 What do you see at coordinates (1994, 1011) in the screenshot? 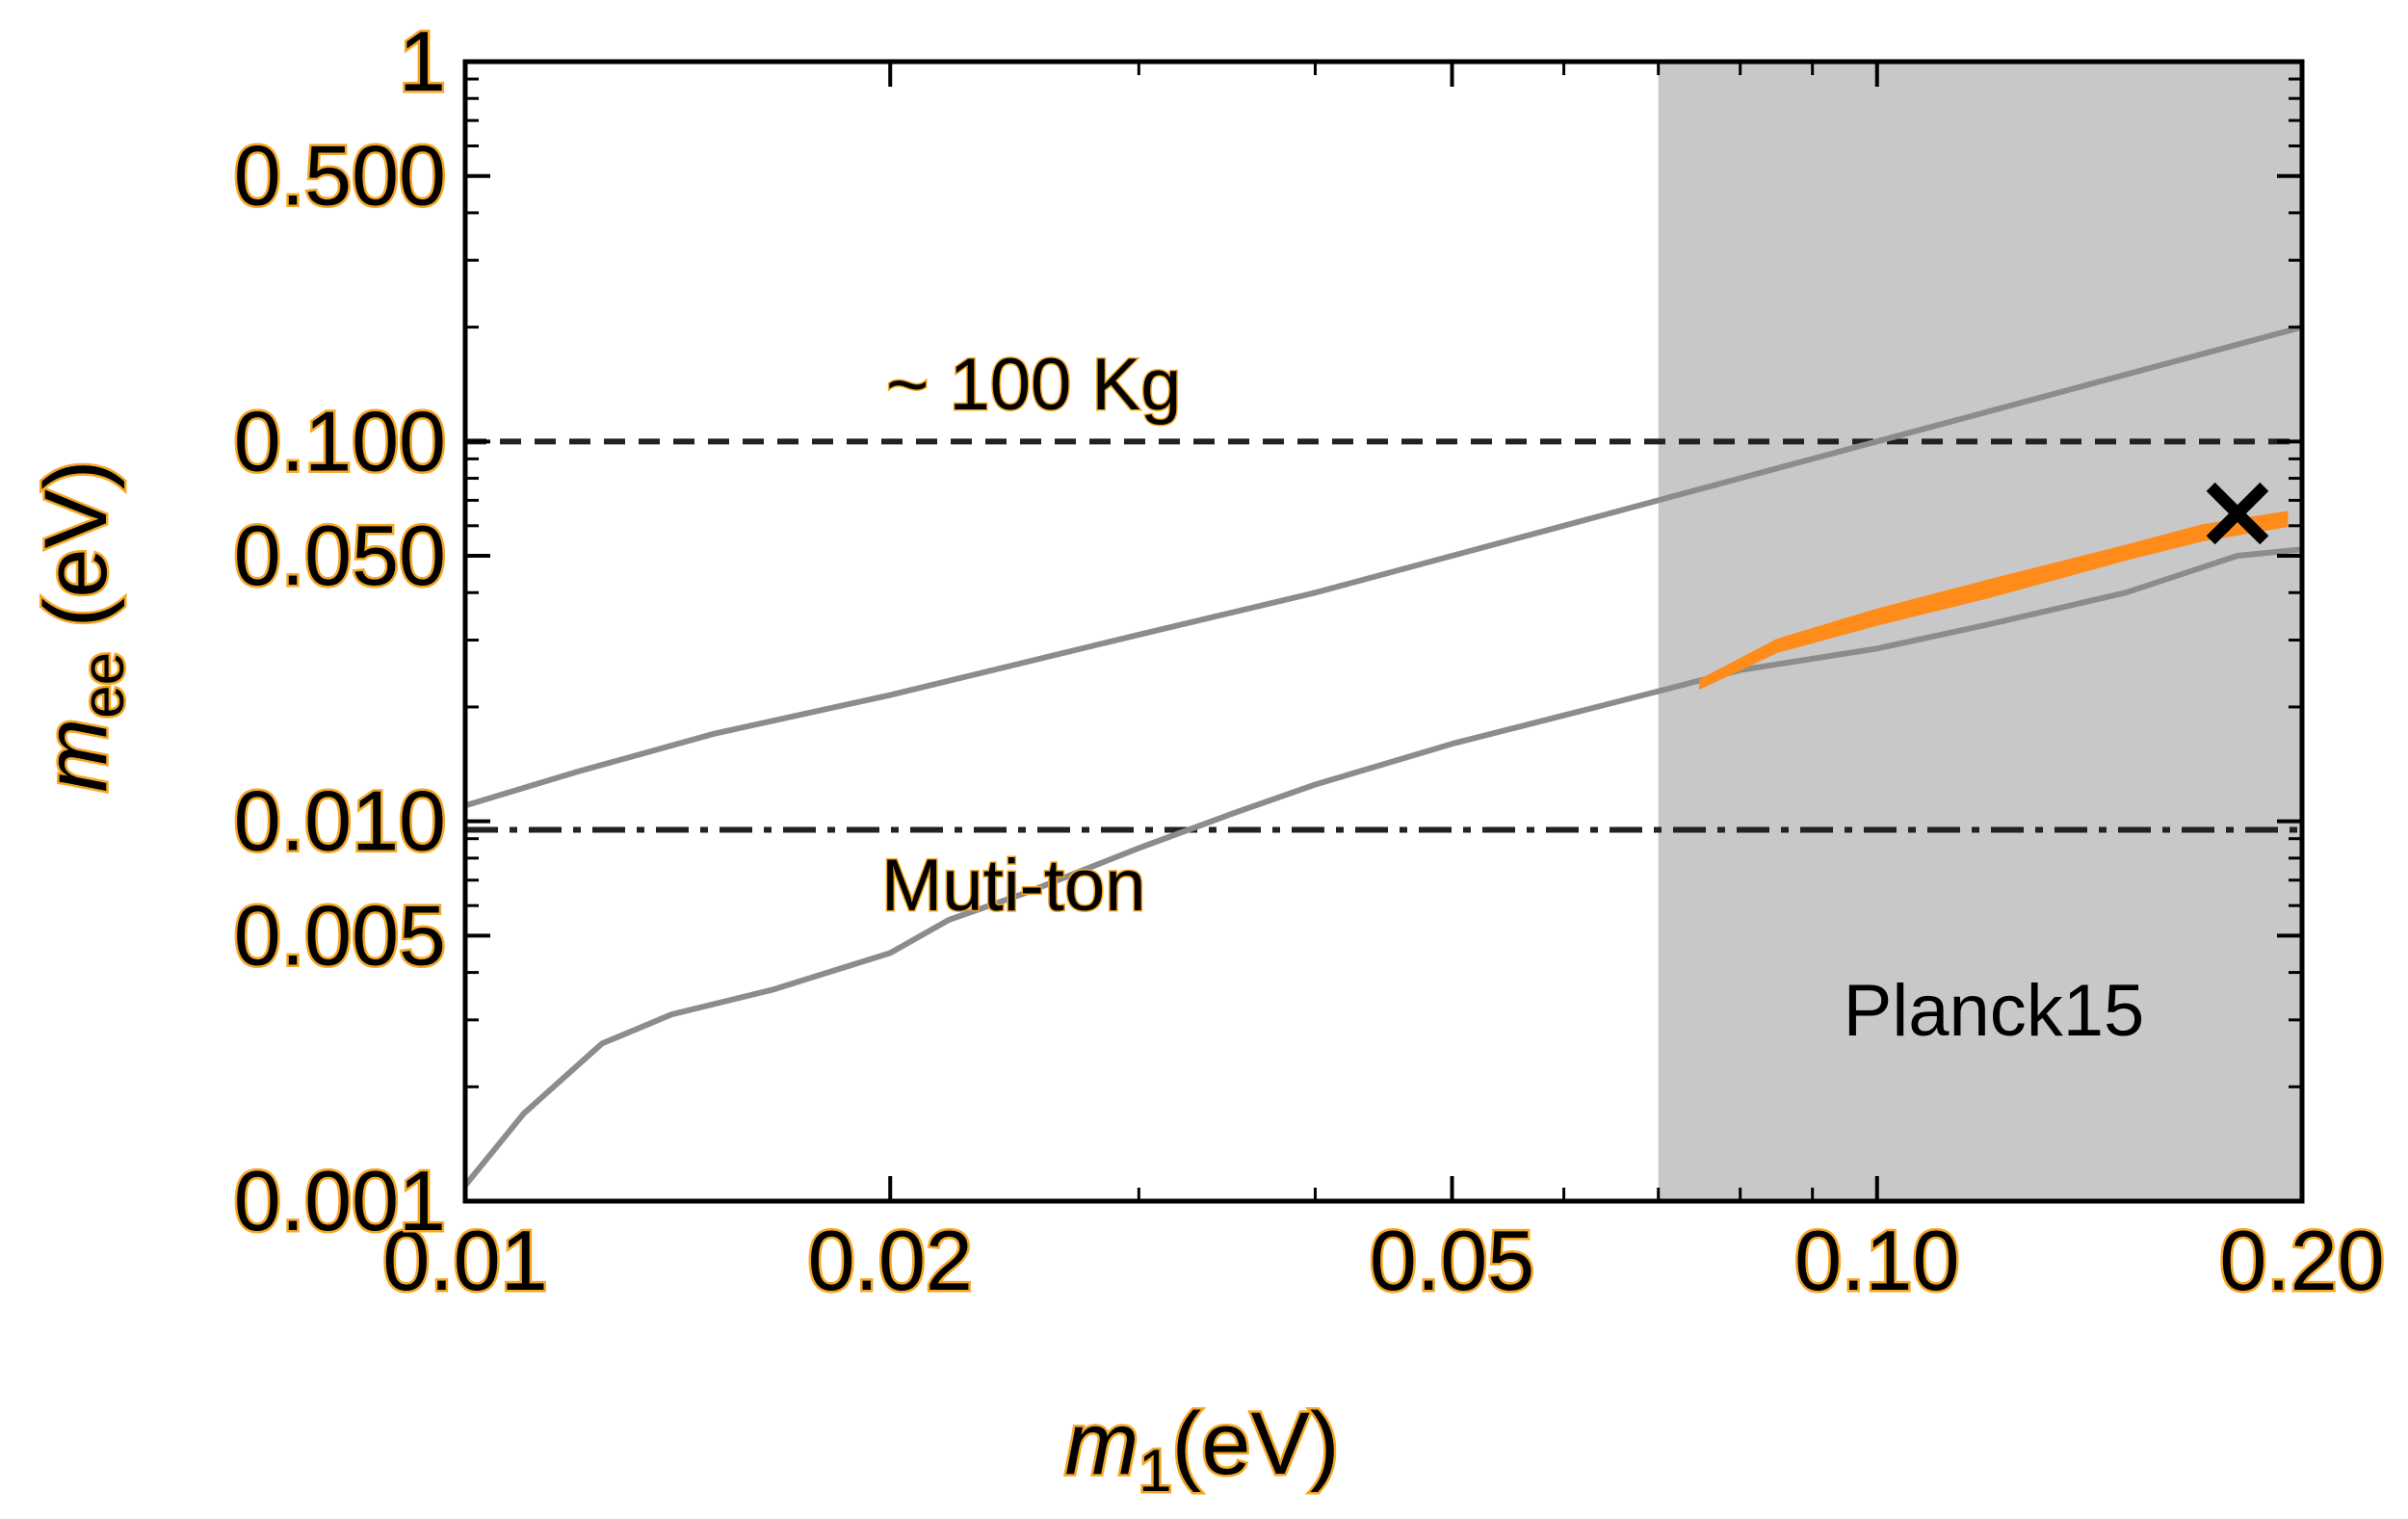
I see `region-label: Planck15` at bounding box center [1994, 1011].